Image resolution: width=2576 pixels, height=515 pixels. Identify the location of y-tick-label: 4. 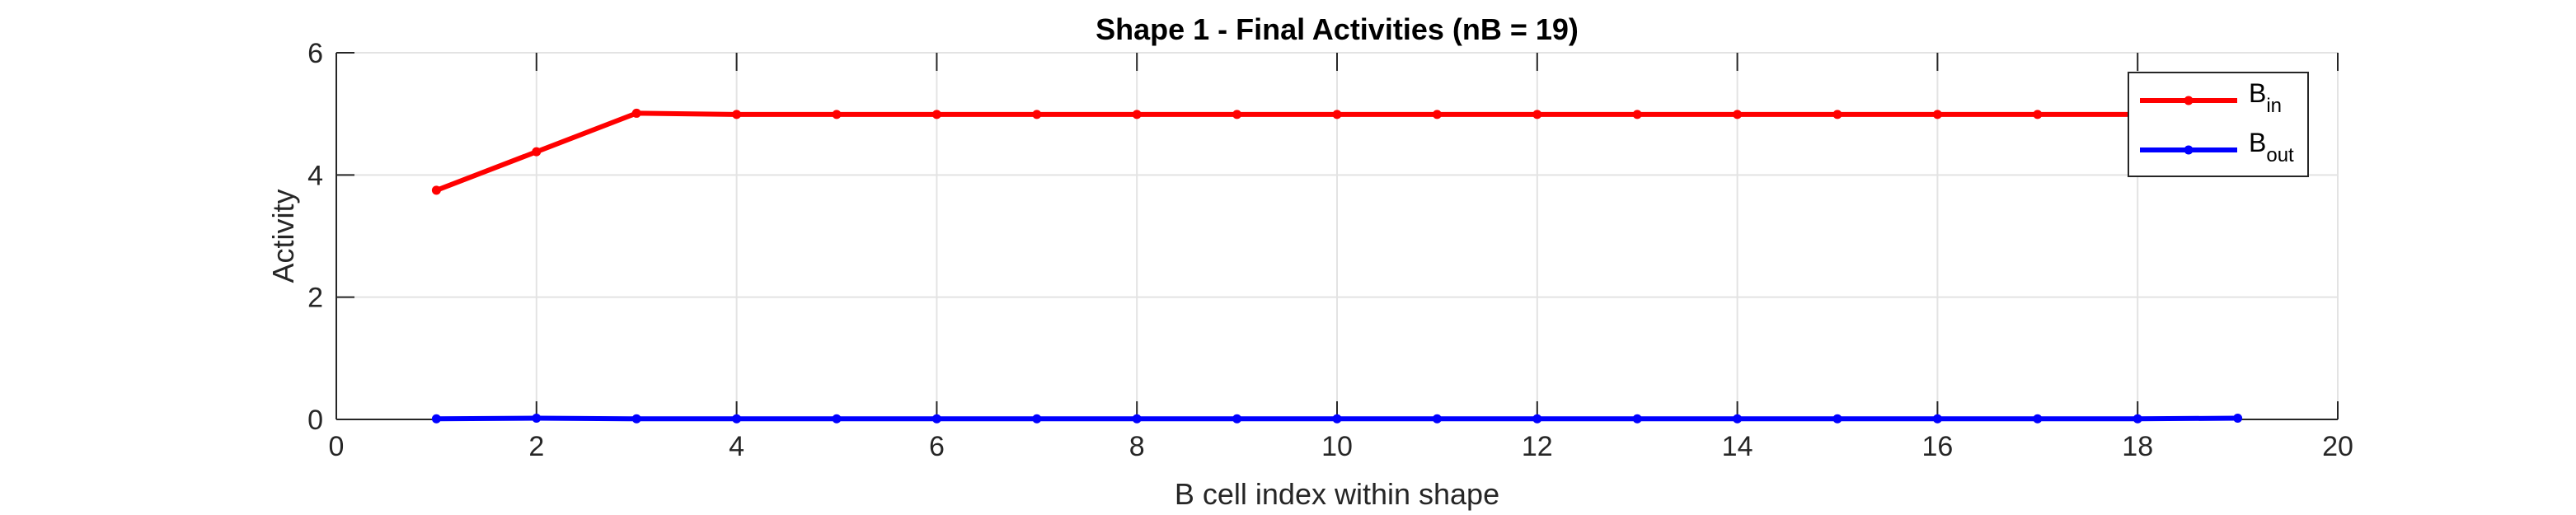
(315, 175).